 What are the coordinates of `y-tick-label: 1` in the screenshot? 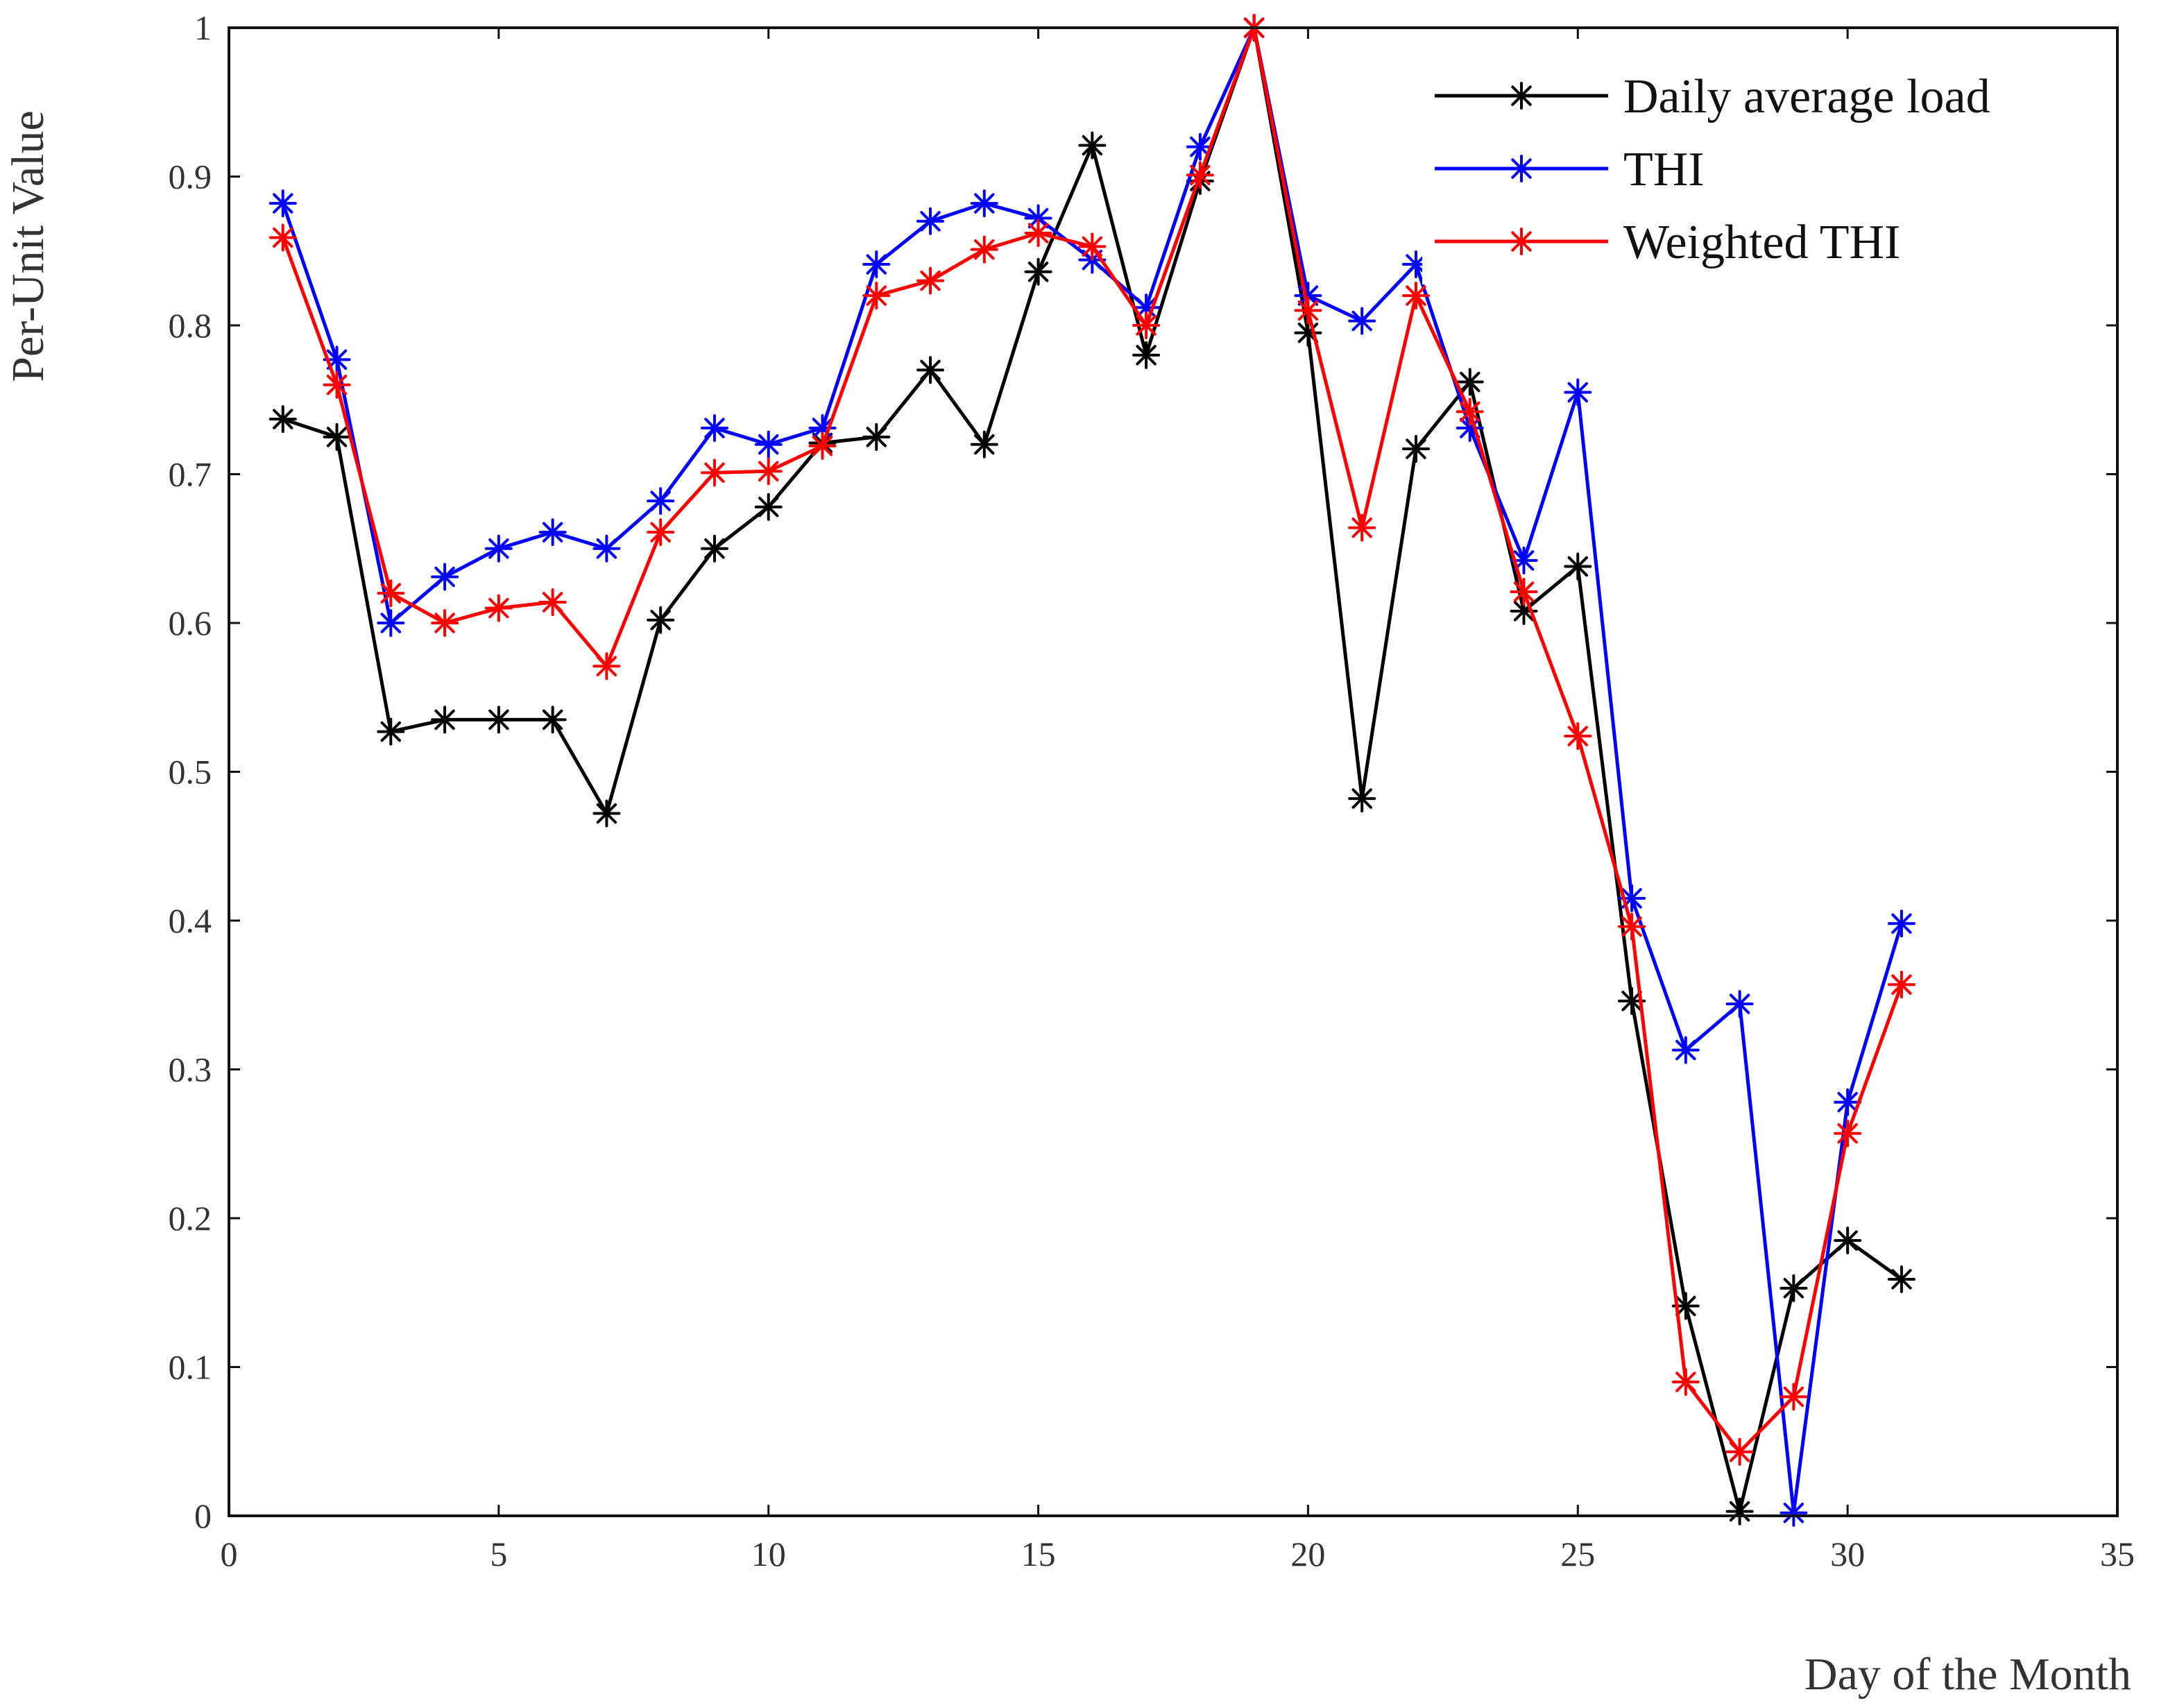 It's located at (203, 27).